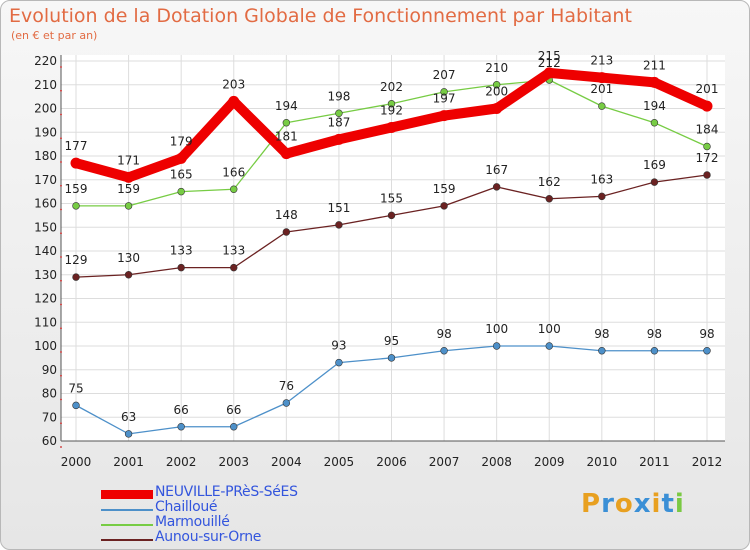 This screenshot has height=550, width=750. Describe the element at coordinates (233, 84) in the screenshot. I see `data-label: 203` at that location.